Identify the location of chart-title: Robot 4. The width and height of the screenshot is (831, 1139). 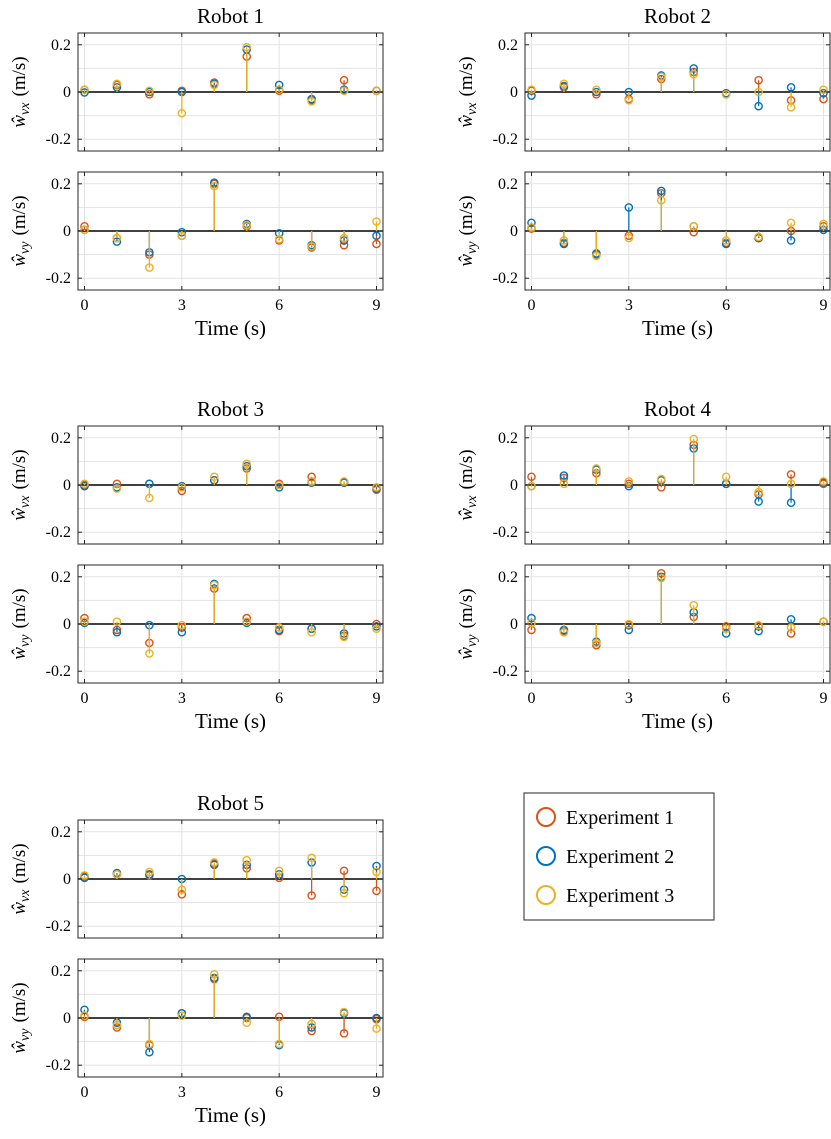
(678, 409).